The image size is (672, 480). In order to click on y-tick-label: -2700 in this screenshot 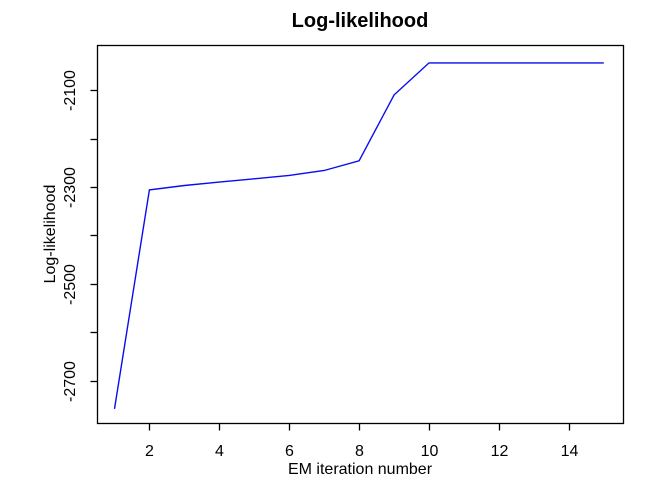, I will do `click(70, 381)`.